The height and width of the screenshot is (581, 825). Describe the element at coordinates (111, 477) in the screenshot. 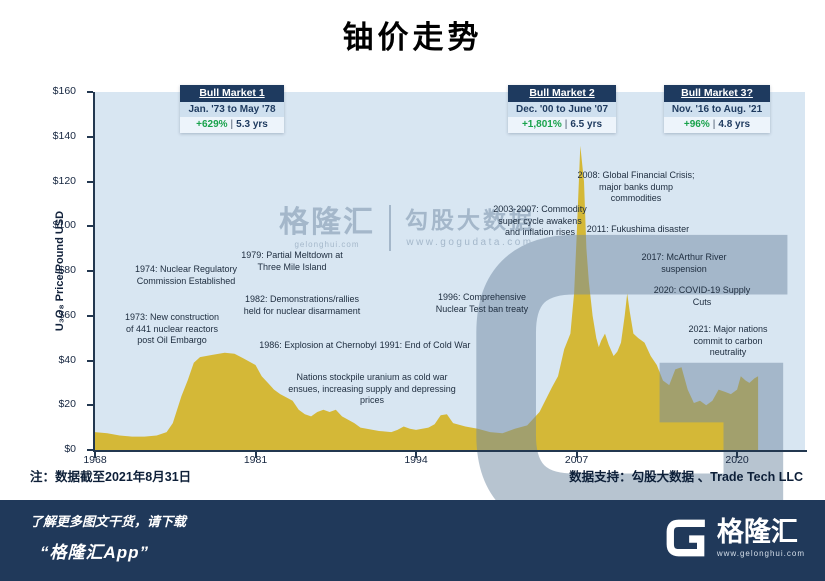

I see `data-cutoff-note: 注：数据截至2021年8月31日` at that location.